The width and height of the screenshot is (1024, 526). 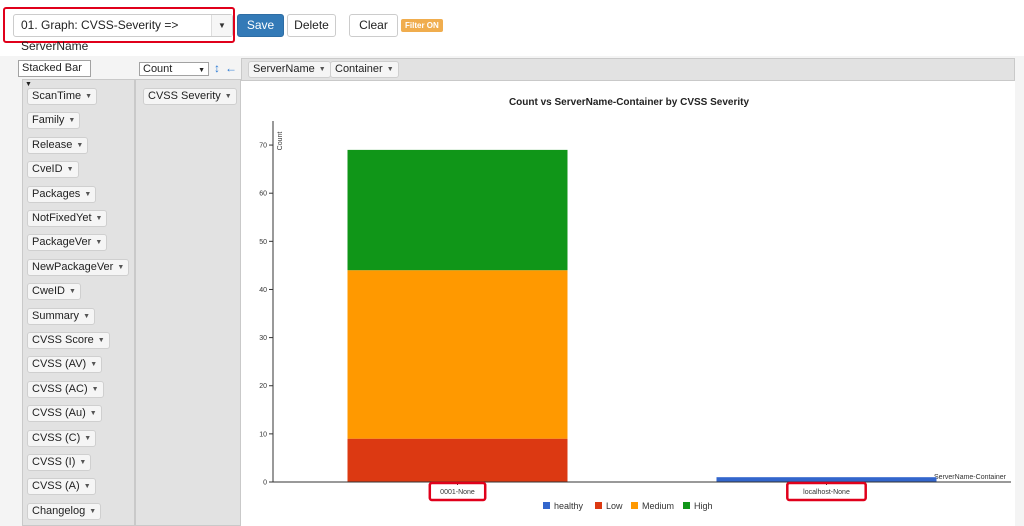 I want to click on attr-label: CVSS Severity, so click(x=184, y=96).